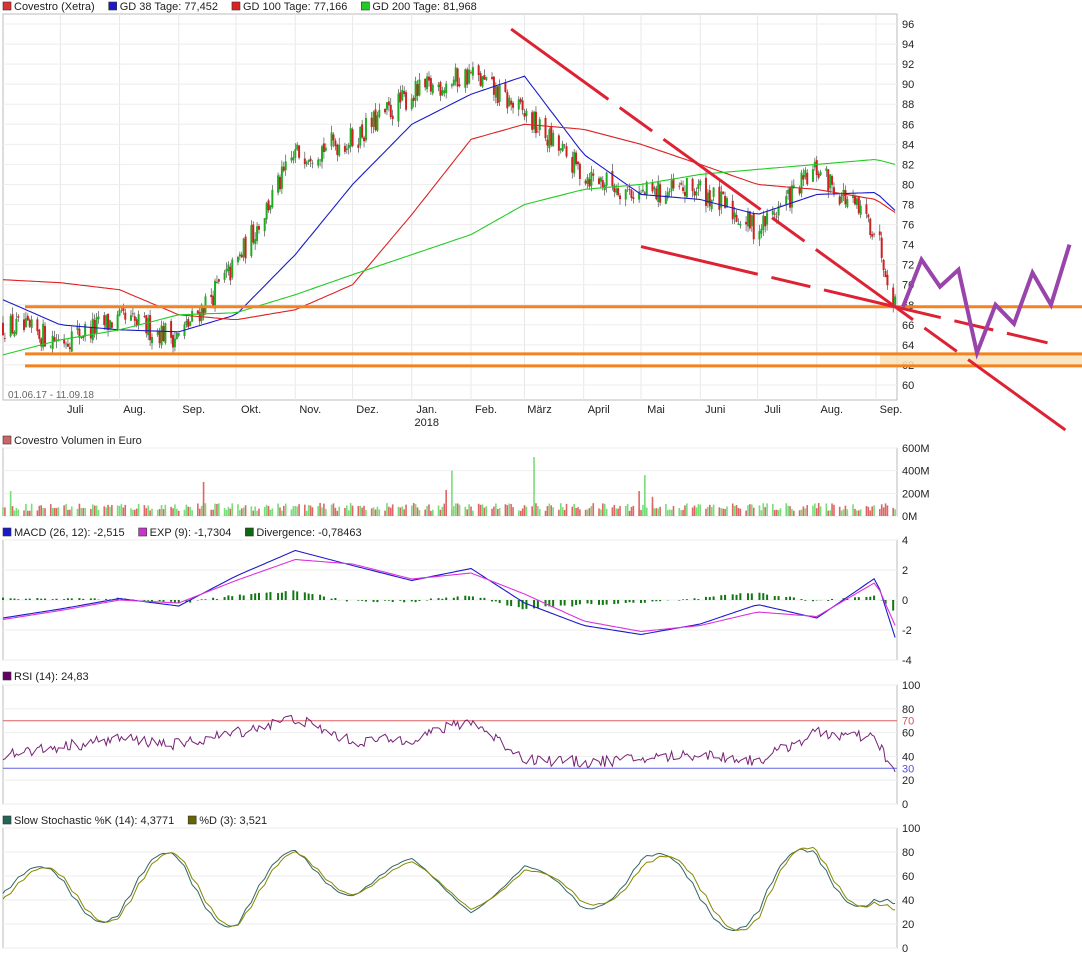  Describe the element at coordinates (905, 949) in the screenshot. I see `stoch-tick-0: 0` at that location.